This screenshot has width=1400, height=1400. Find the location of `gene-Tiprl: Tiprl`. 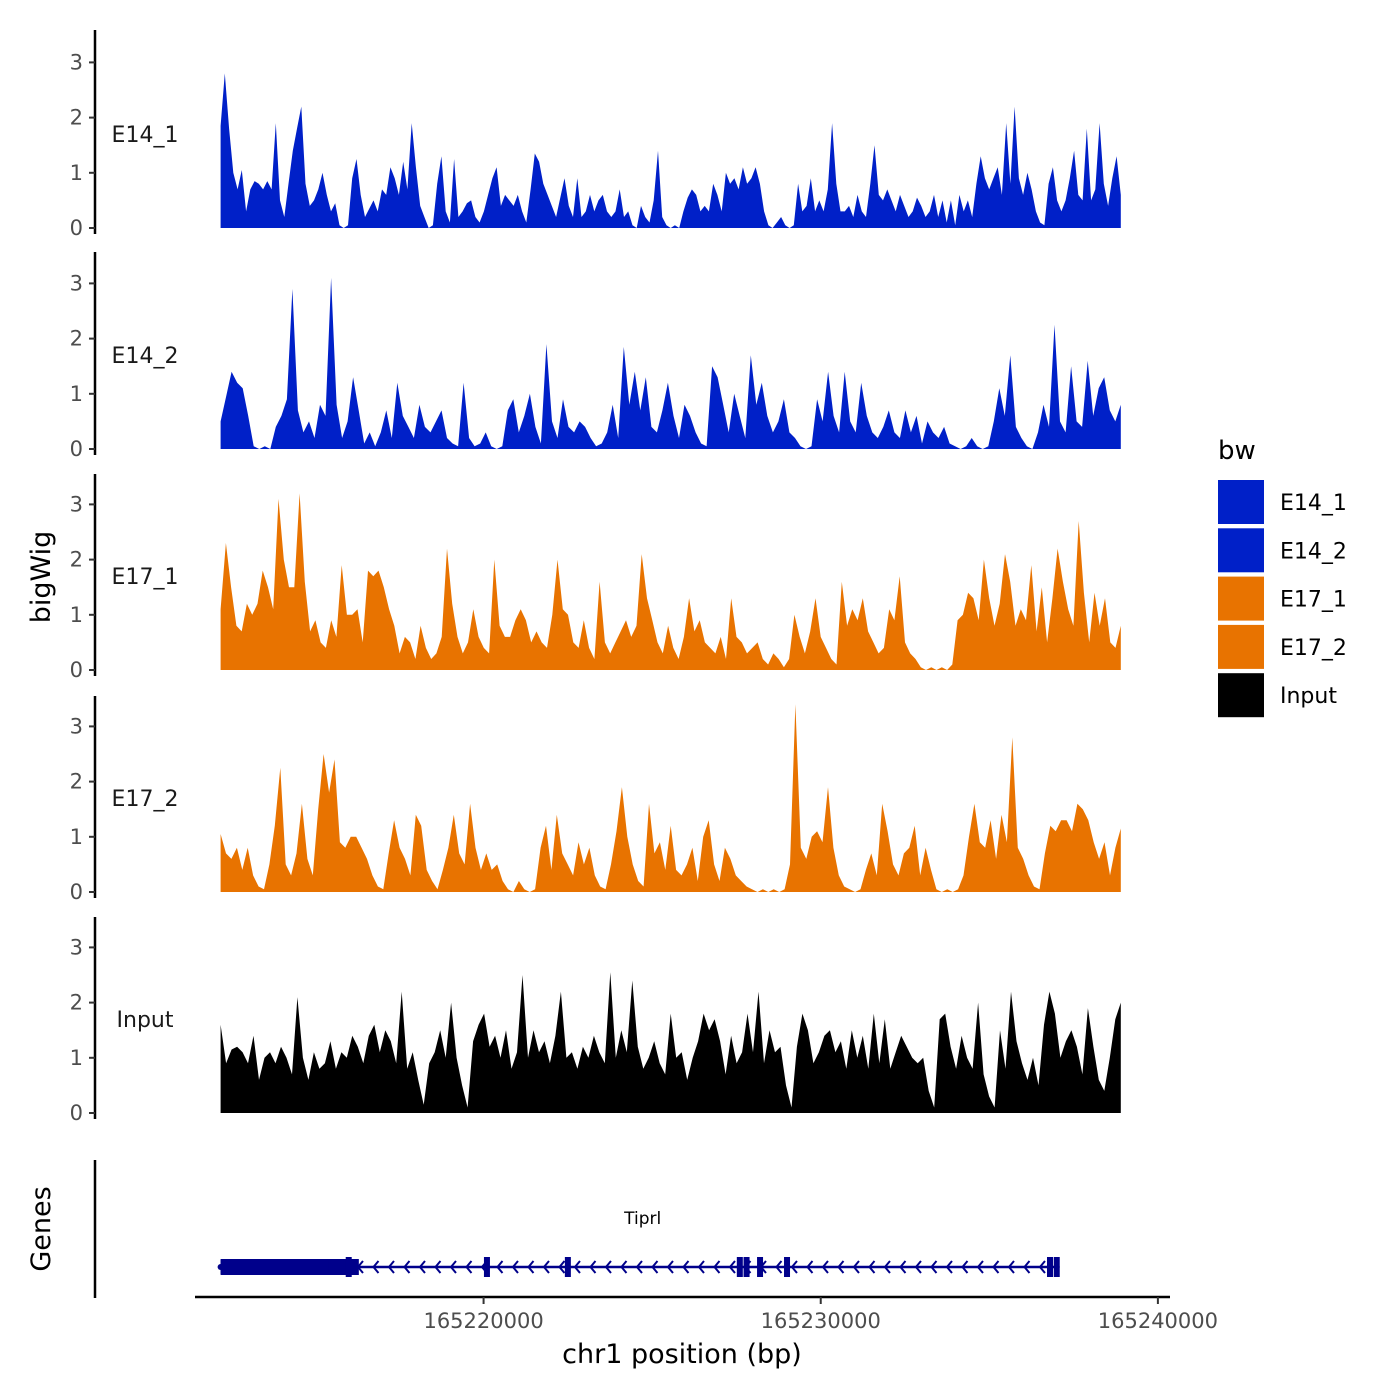

gene-Tiprl: Tiprl is located at coordinates (638, 1243).